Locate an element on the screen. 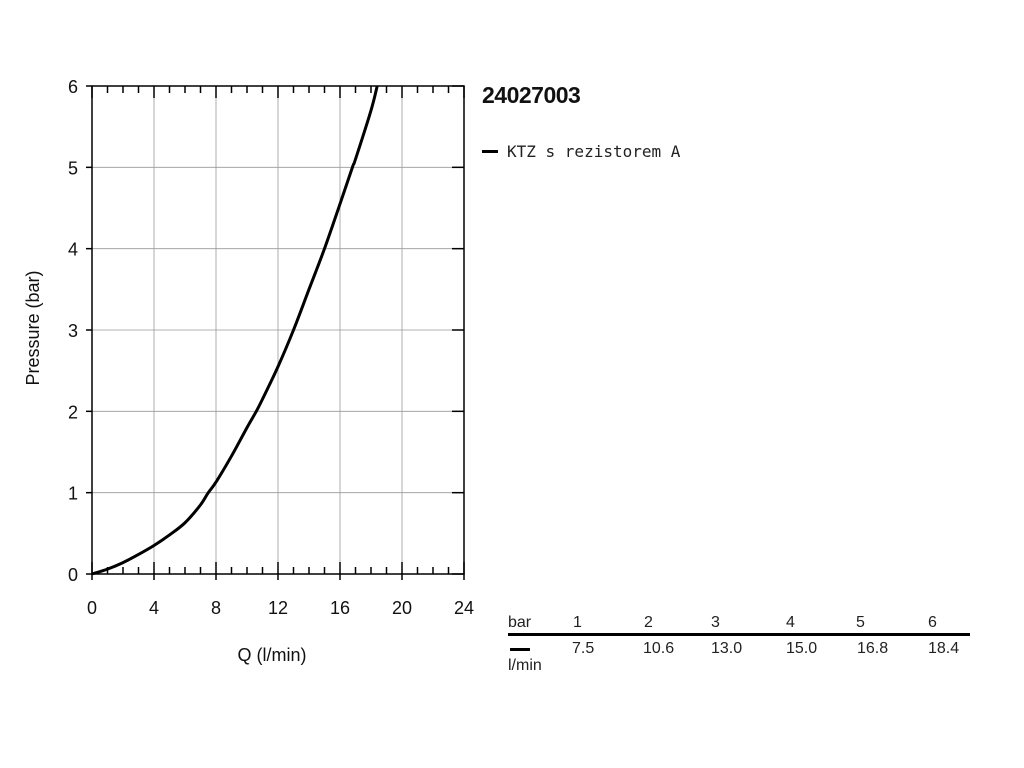 The height and width of the screenshot is (768, 1024). legend-swatch is located at coordinates (490, 151).